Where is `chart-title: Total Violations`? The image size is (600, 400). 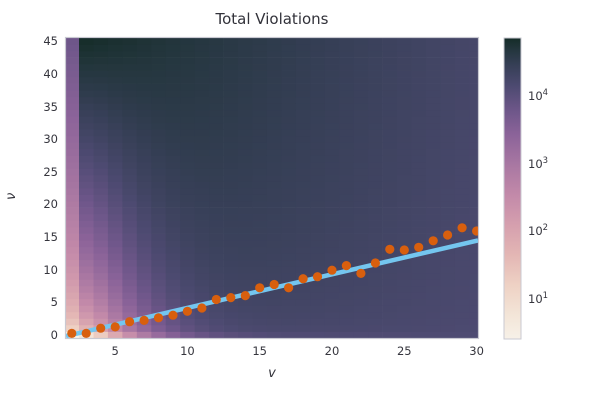 chart-title: Total Violations is located at coordinates (272, 19).